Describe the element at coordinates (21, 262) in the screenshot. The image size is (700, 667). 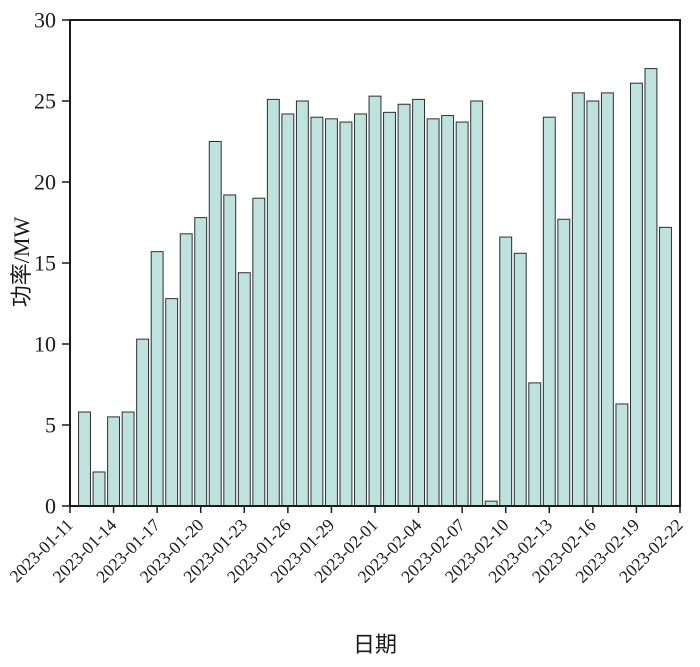
I see `y-axis-title: 功率/MW` at that location.